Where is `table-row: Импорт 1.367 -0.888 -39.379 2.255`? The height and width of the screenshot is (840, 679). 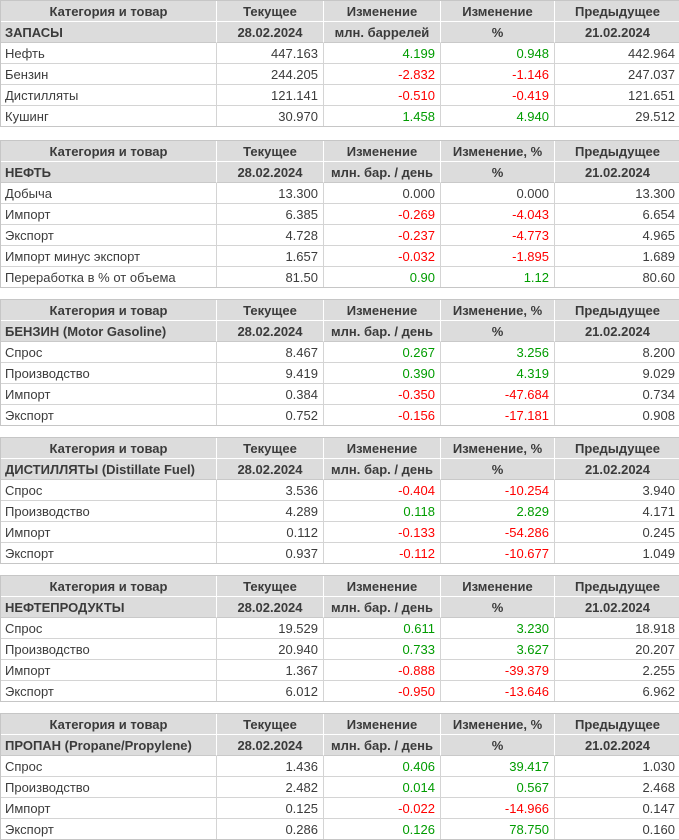 table-row: Импорт 1.367 -0.888 -39.379 2.255 is located at coordinates (340, 670).